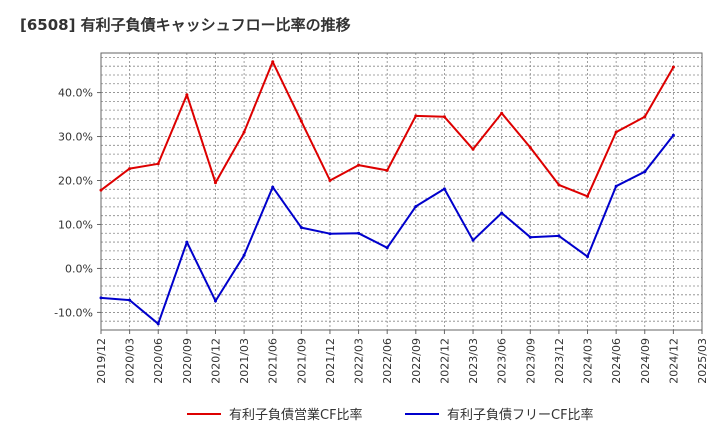  I want to click on y-tick-label: 0.0%, so click(79, 268).